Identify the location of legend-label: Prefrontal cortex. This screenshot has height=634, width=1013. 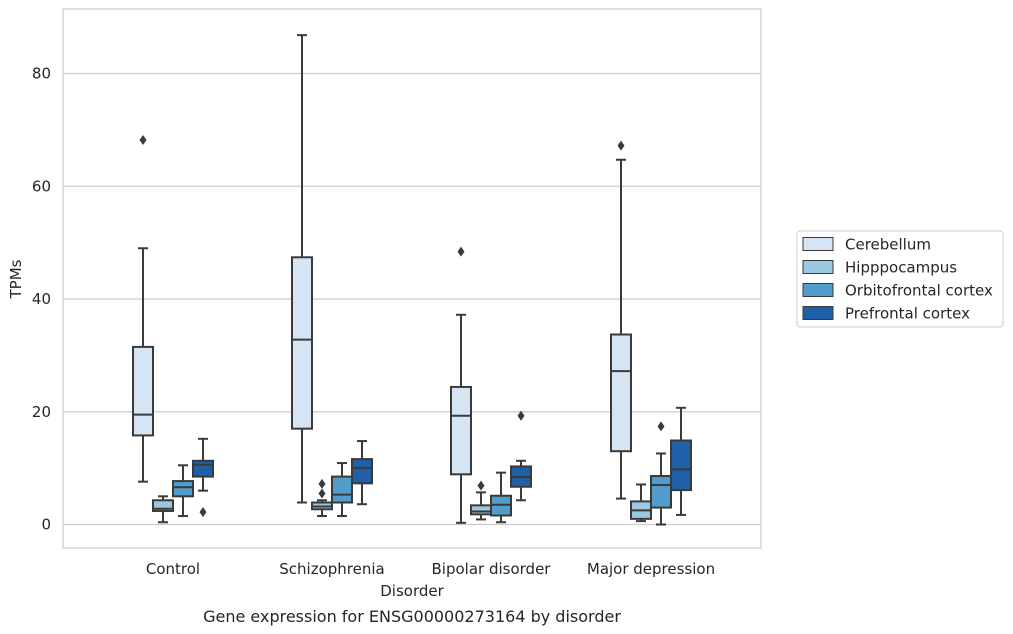
(907, 314).